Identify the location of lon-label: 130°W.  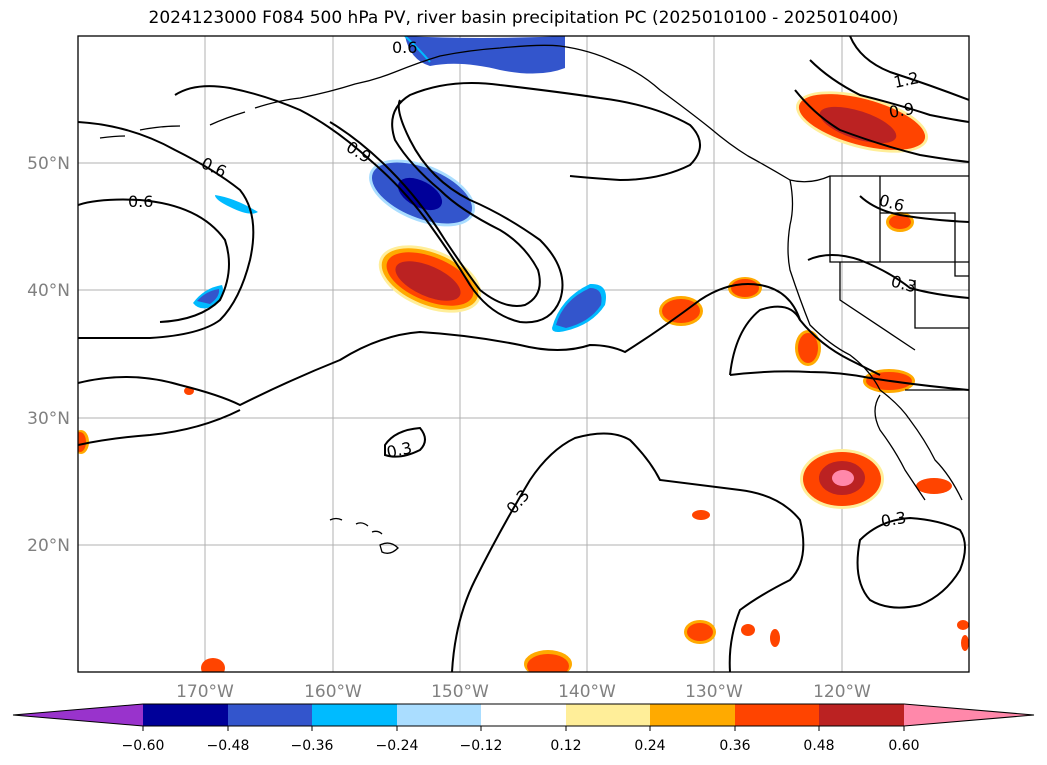
(714, 692).